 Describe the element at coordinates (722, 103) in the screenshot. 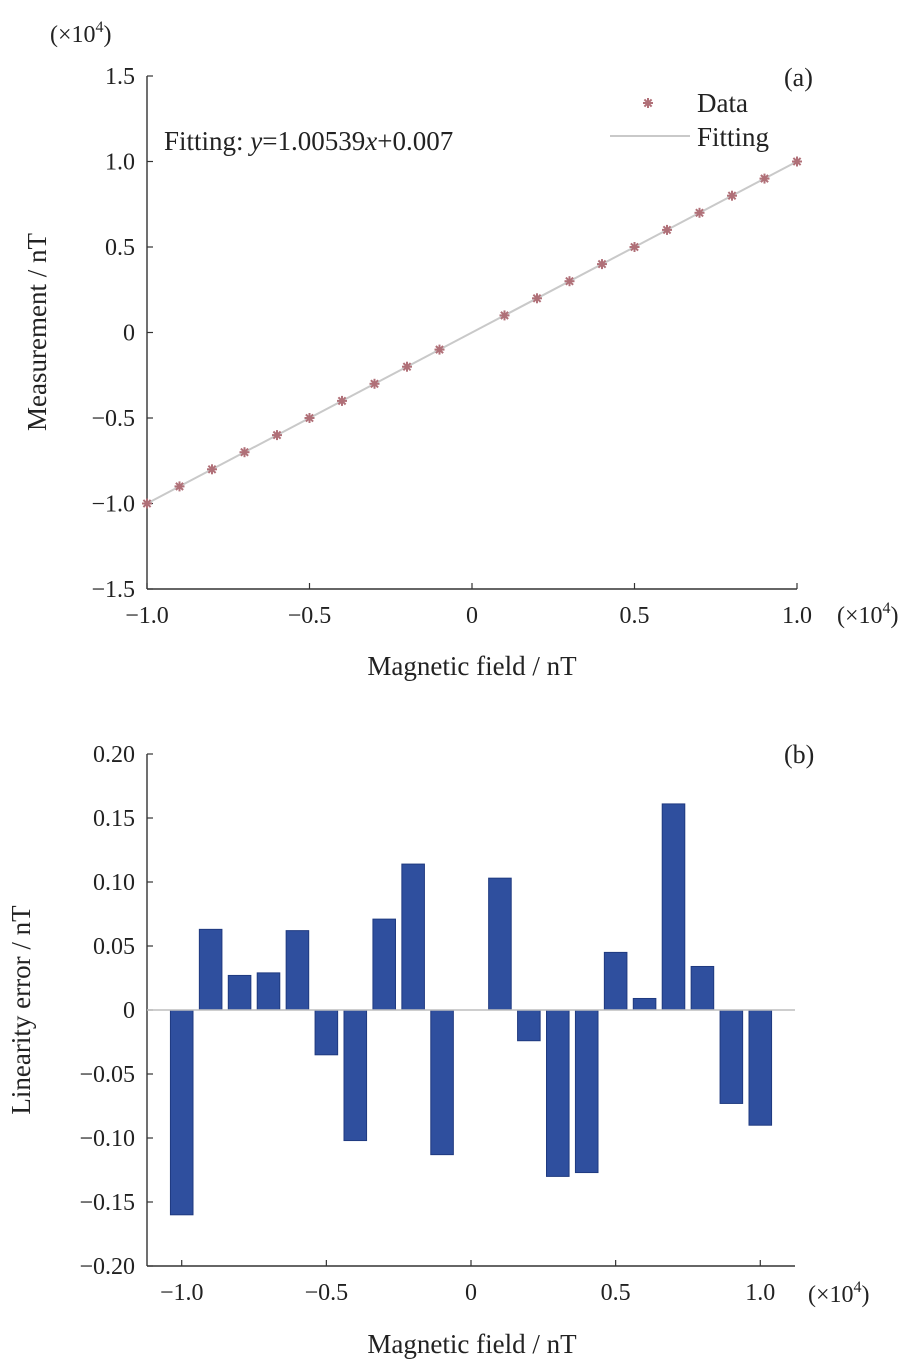

I see `legend-label-data: Data` at that location.